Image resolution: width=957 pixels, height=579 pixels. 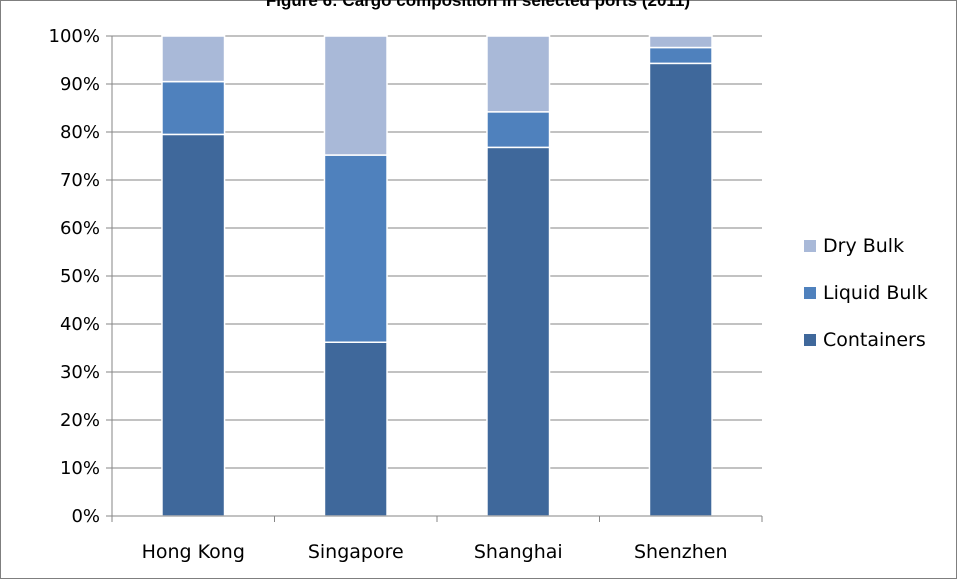 I want to click on y-tick-label: 70%, so click(x=80, y=180).